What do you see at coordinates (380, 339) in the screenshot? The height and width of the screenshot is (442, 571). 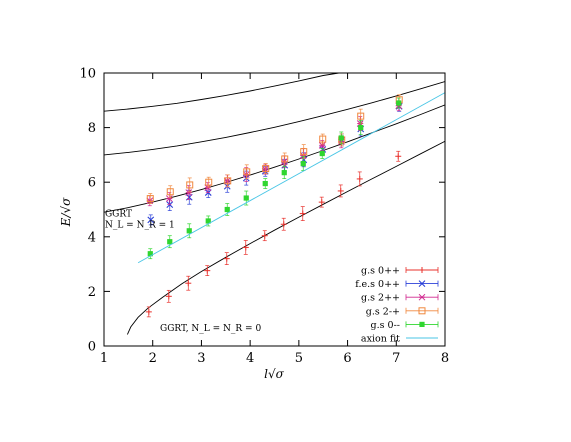 I see `legend-label: axion fit` at bounding box center [380, 339].